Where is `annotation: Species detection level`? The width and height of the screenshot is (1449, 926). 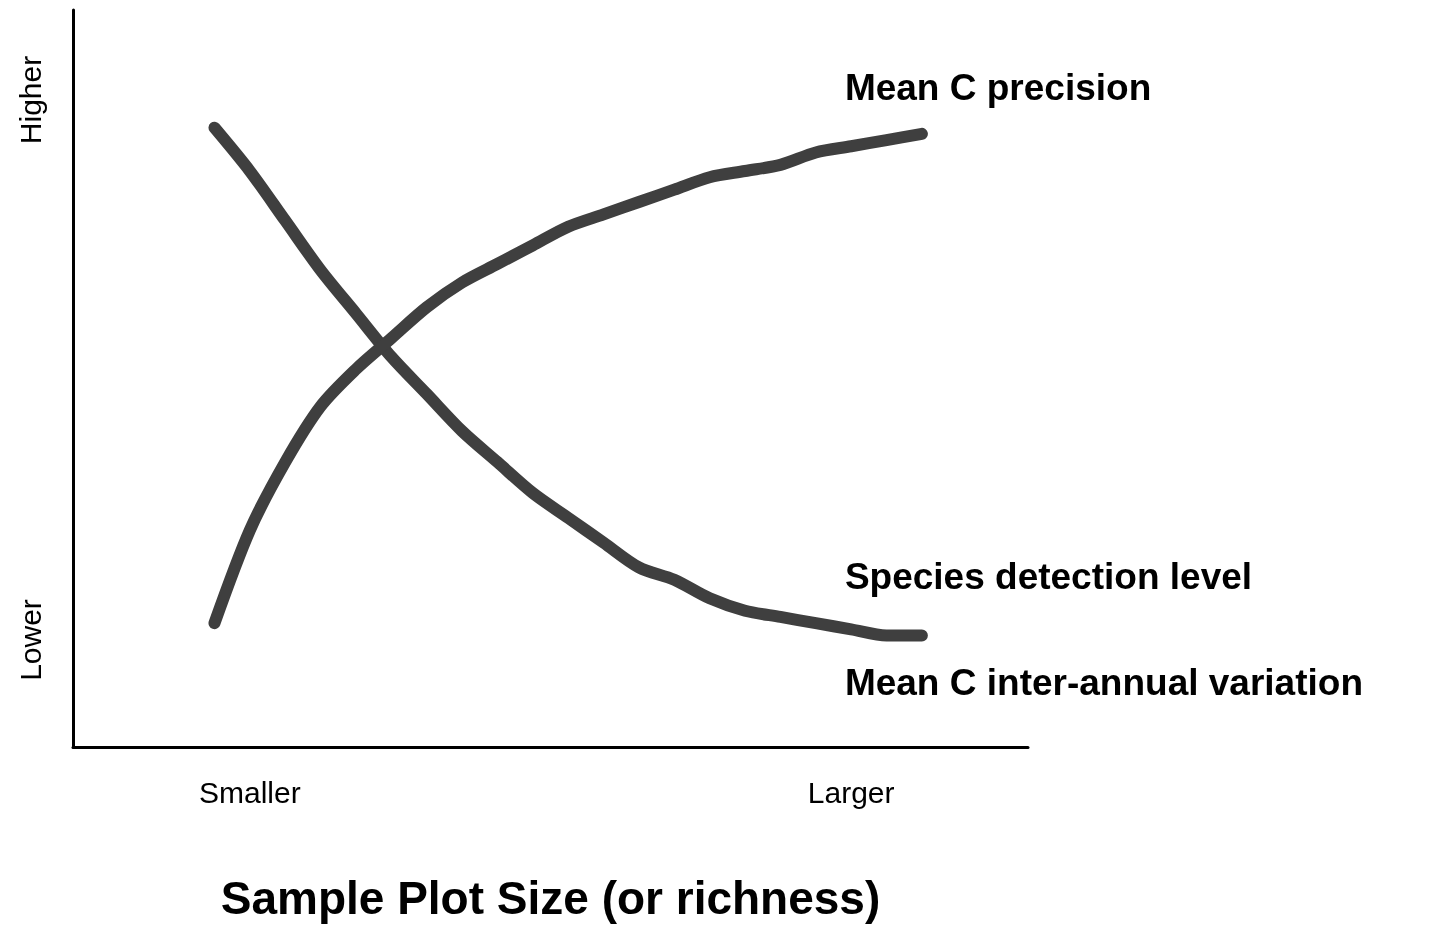
annotation: Species detection level is located at coordinates (1048, 577).